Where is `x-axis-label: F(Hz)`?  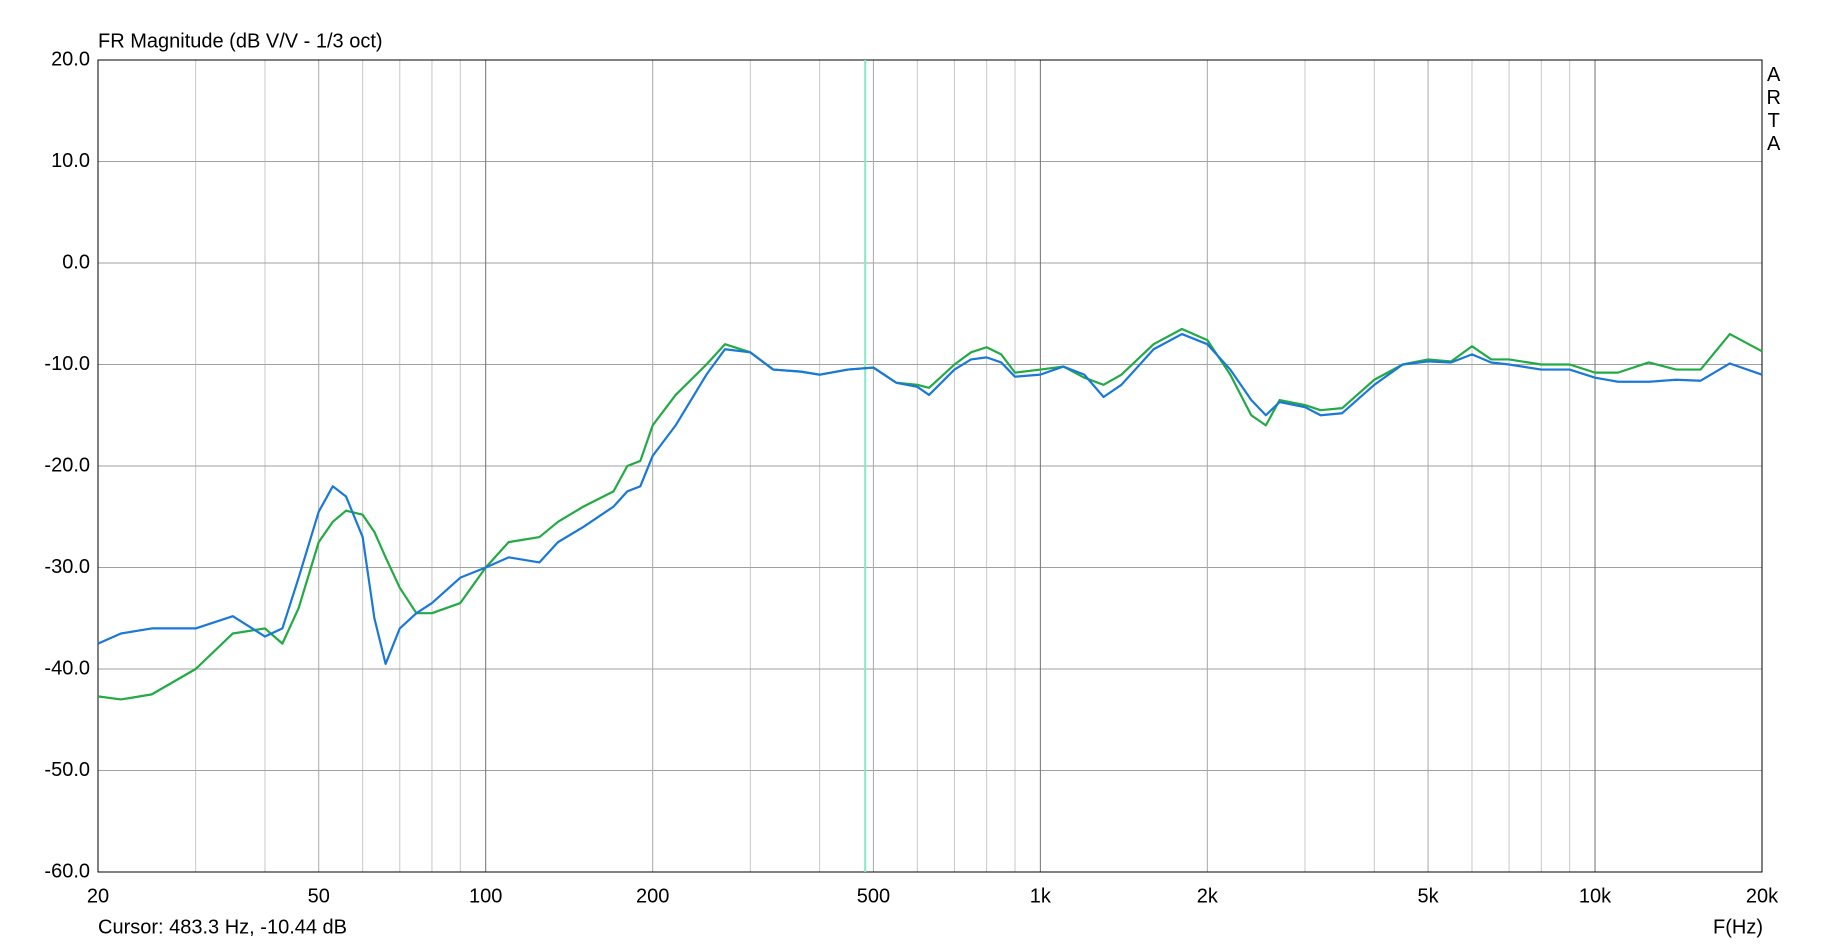
x-axis-label: F(Hz) is located at coordinates (1738, 927).